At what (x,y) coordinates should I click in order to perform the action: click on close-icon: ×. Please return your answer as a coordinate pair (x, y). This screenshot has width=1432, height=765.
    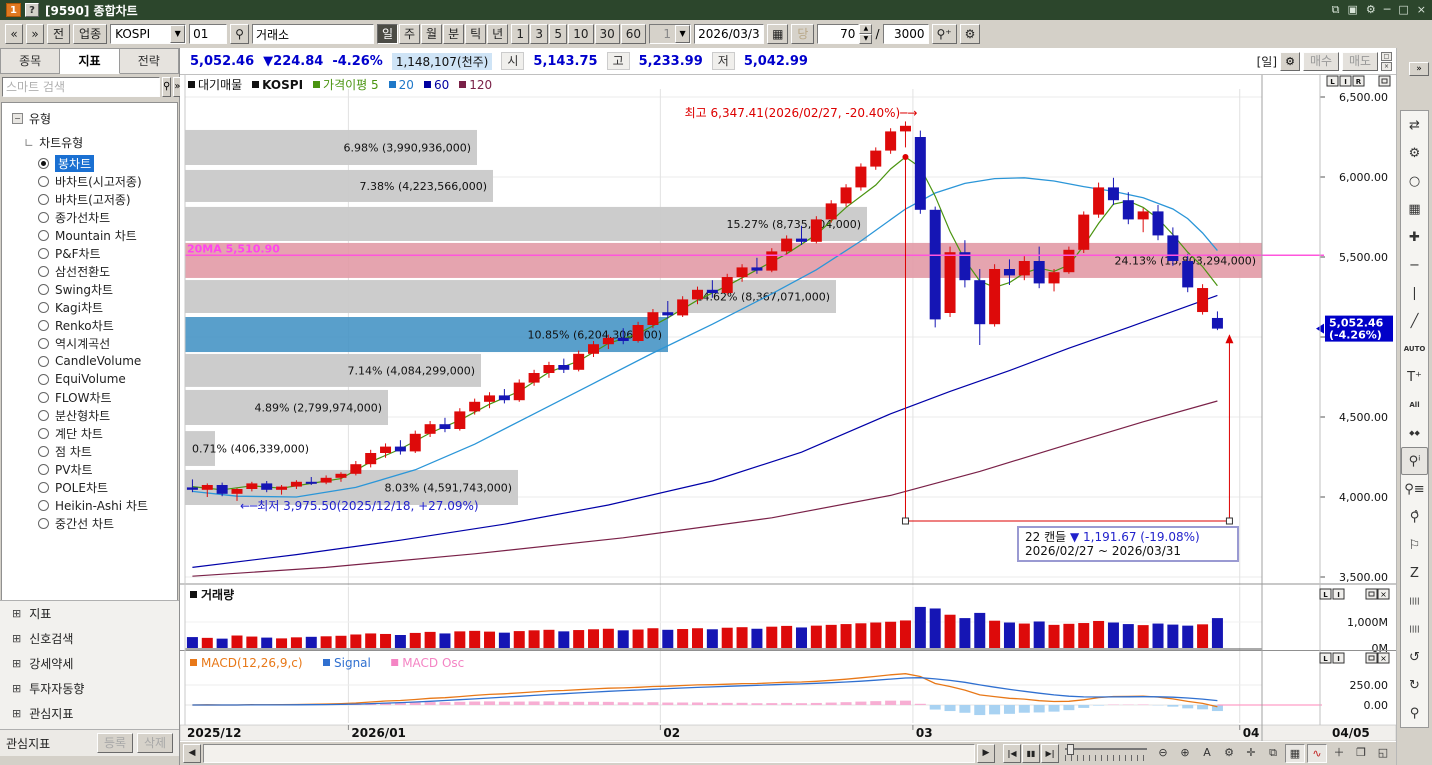
    Looking at the image, I should click on (1421, 9).